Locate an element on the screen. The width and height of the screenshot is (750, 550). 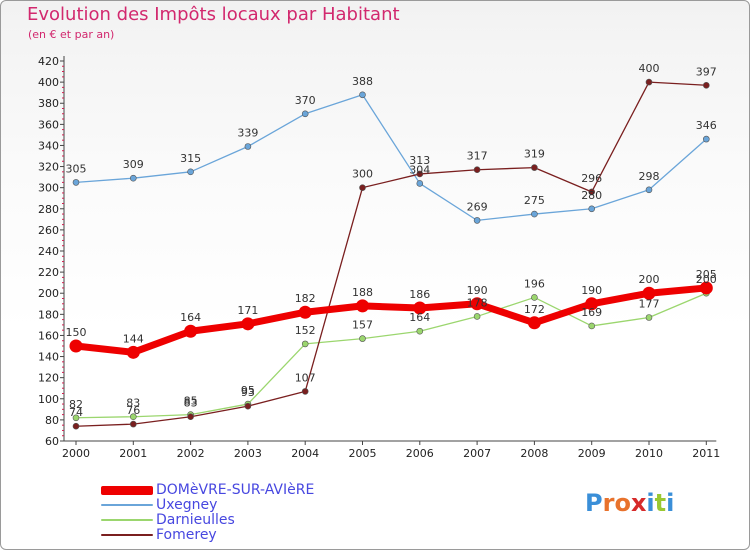
legend-label: DOMèVRE-SUR-AVIèRE is located at coordinates (235, 490).